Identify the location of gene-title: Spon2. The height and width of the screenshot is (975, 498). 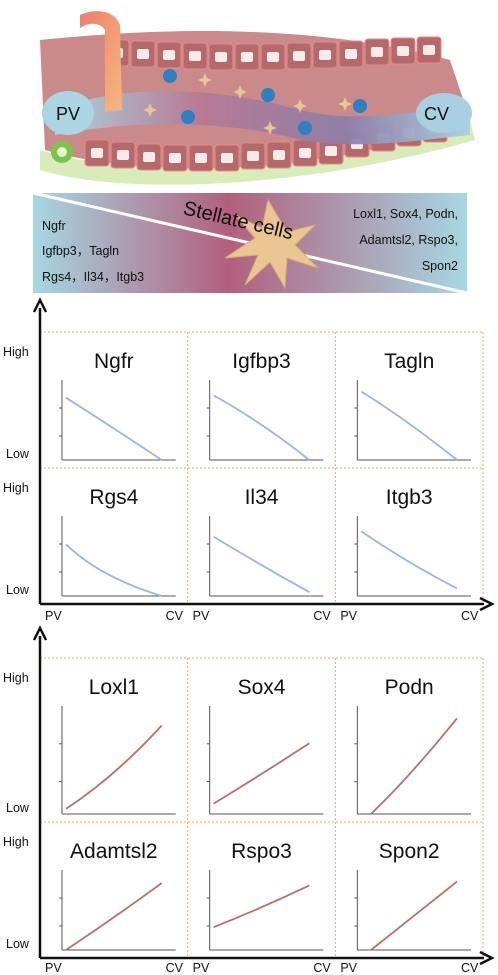
(409, 851).